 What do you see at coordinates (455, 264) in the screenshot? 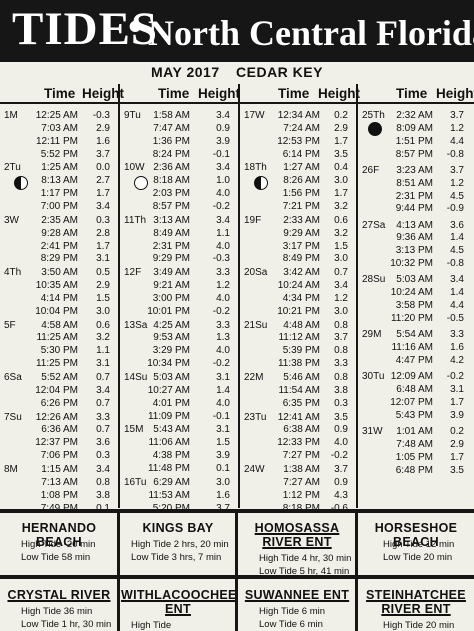
I see `tide-height-text: -0.8` at bounding box center [455, 264].